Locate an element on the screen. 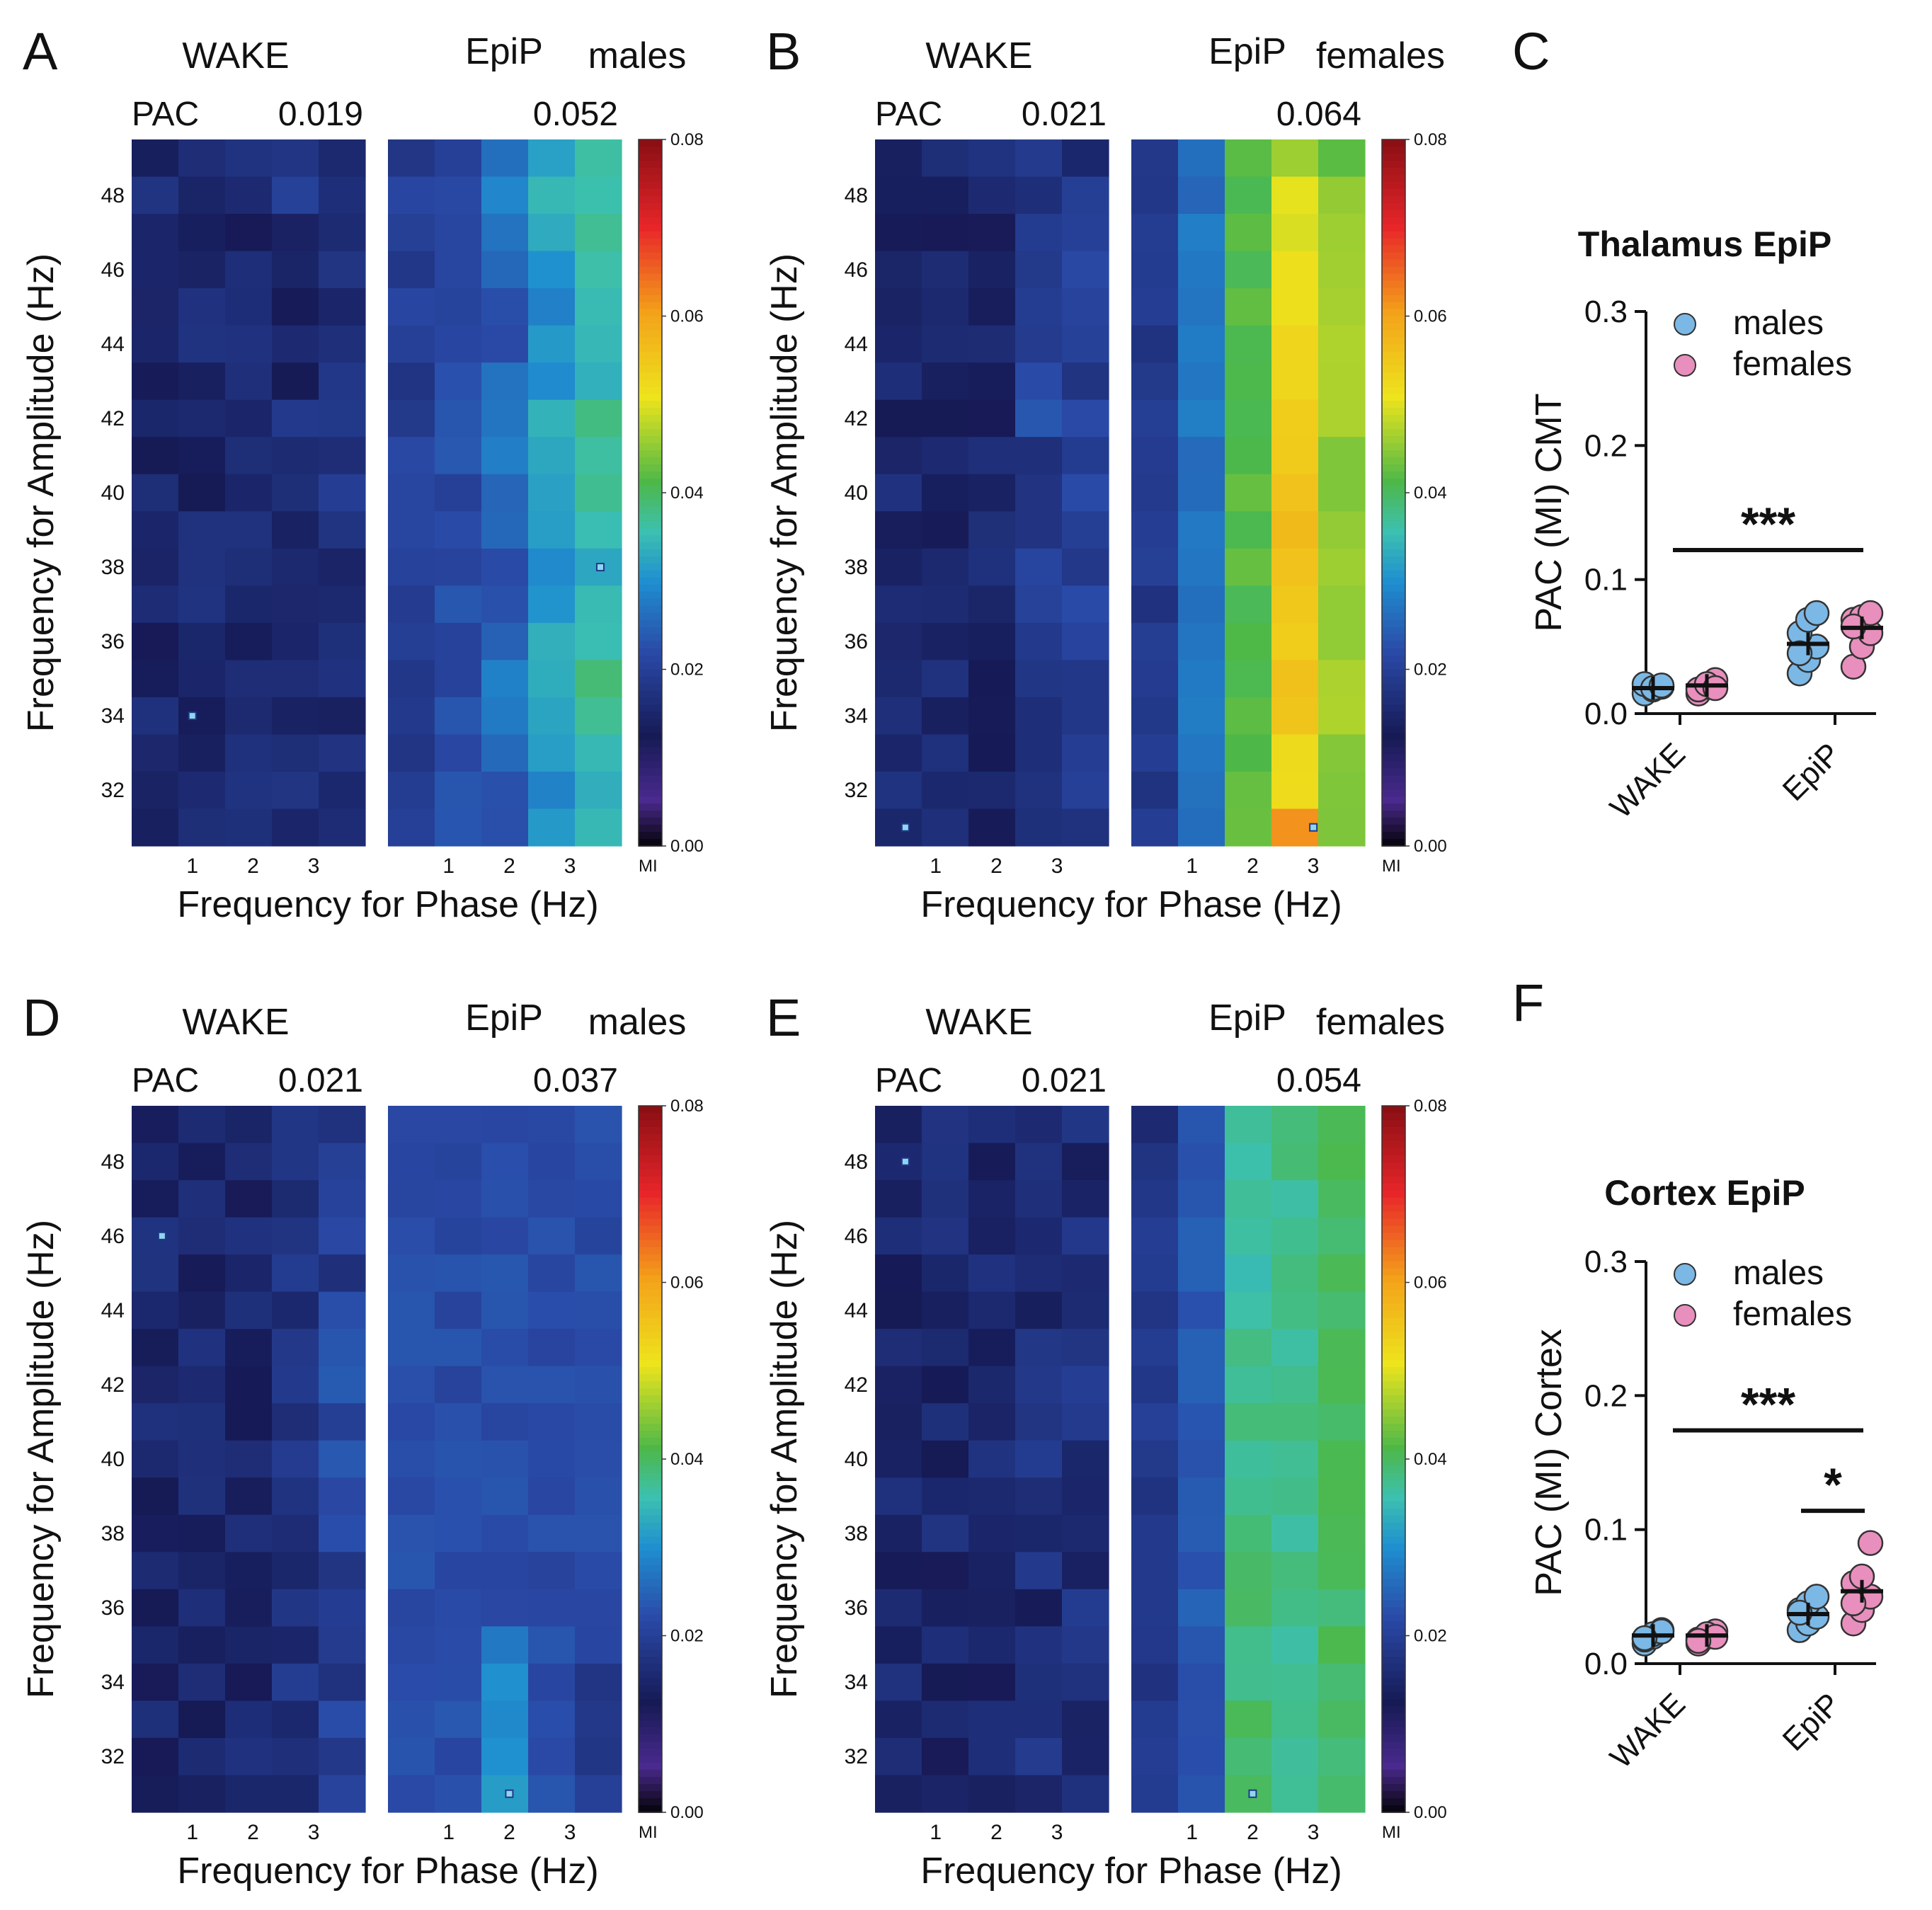 The width and height of the screenshot is (1932, 1910). y-axis-label: PAC (MI) Cortex is located at coordinates (1549, 1463).